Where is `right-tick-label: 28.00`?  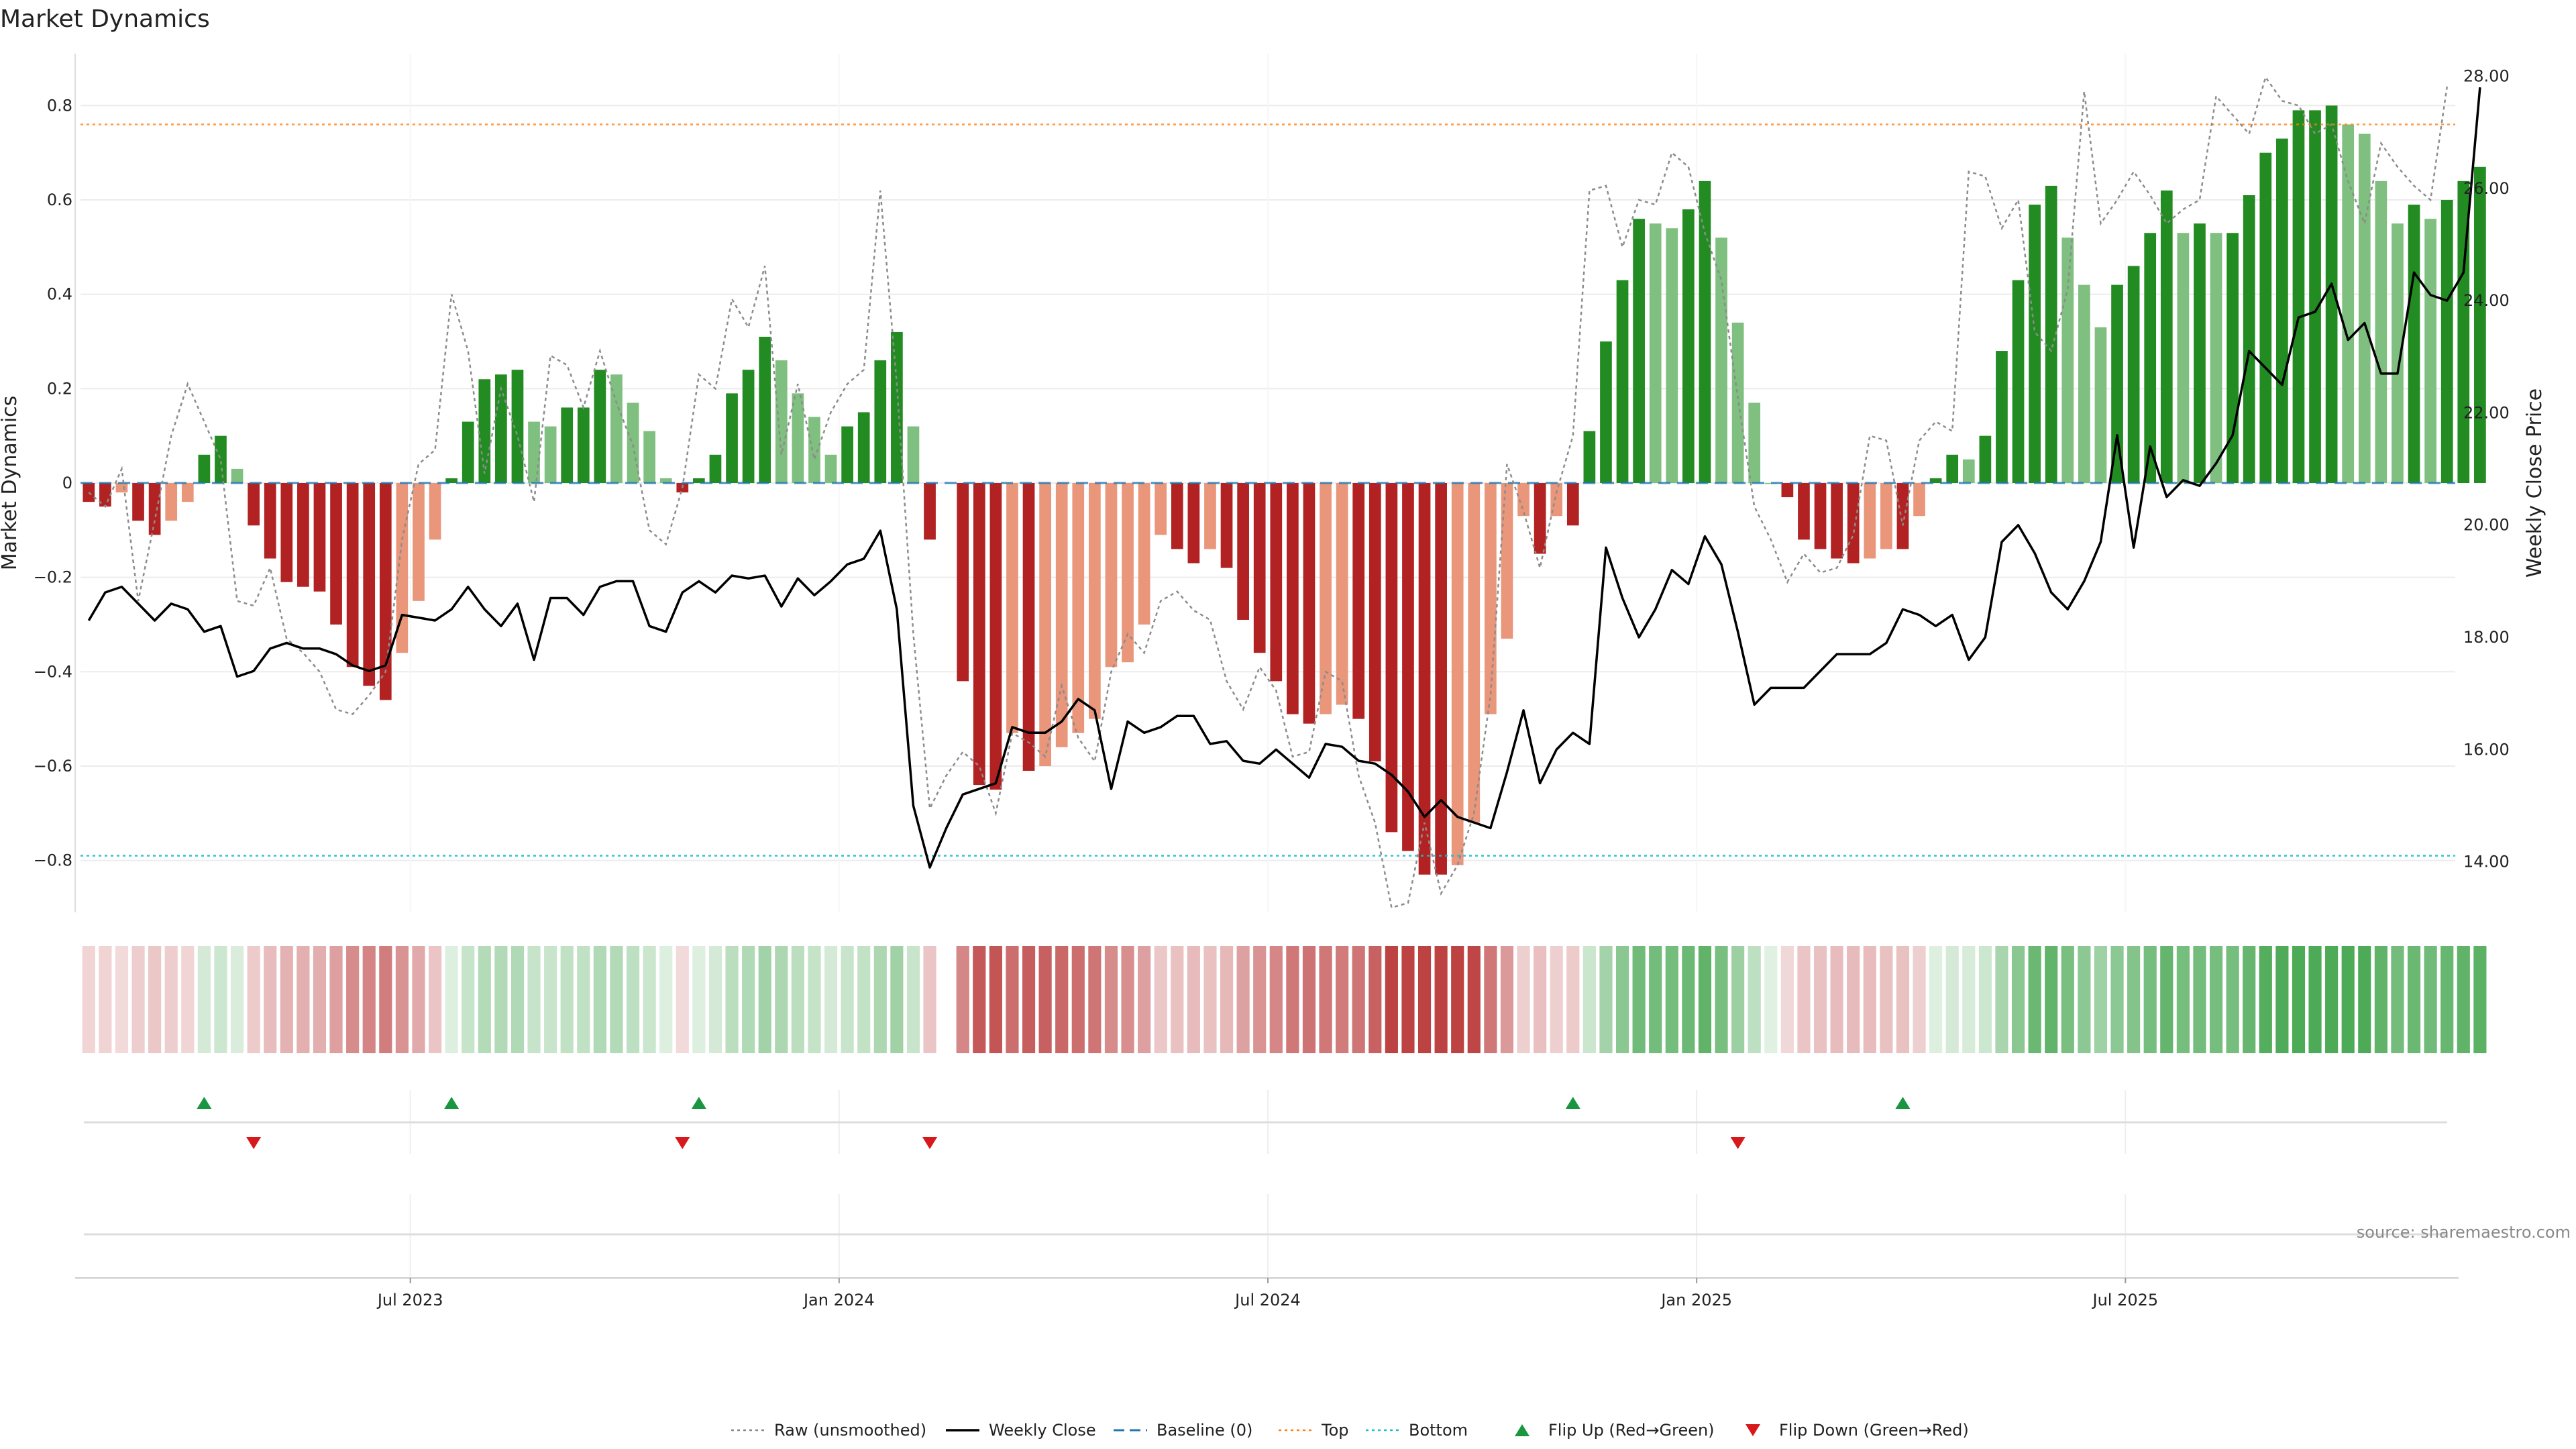 right-tick-label: 28.00 is located at coordinates (2486, 75).